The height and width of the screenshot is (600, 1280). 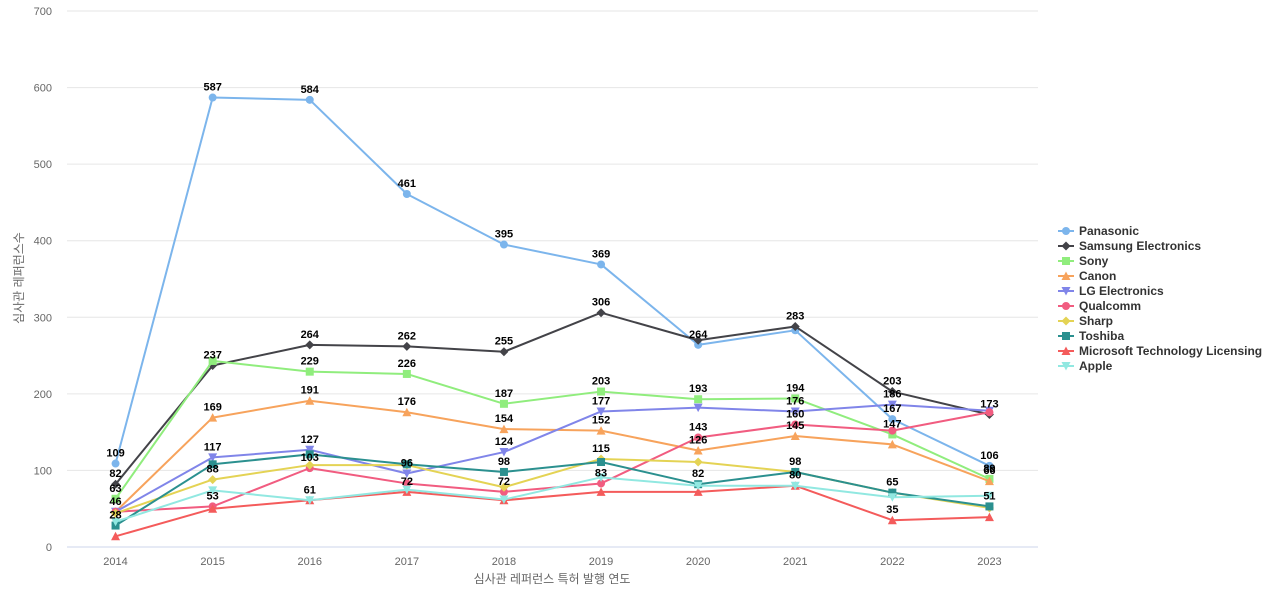 What do you see at coordinates (1160, 290) in the screenshot?
I see `legend-item: LG Electronics` at bounding box center [1160, 290].